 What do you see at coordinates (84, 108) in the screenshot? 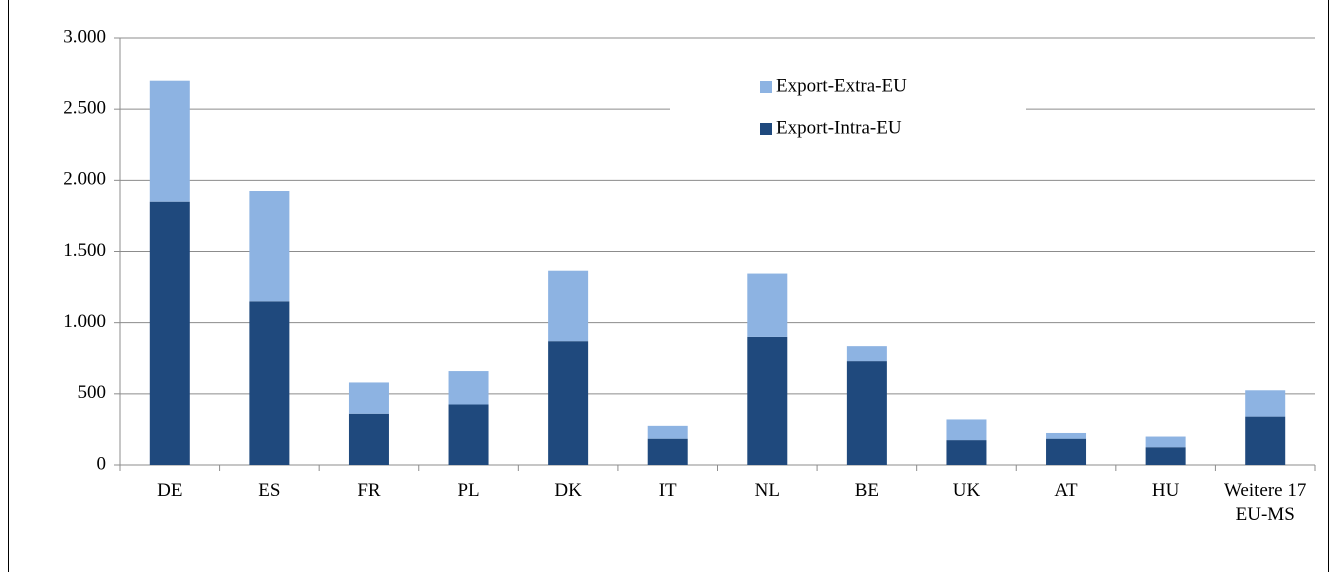
I see `y-tick-label: 2.500` at bounding box center [84, 108].